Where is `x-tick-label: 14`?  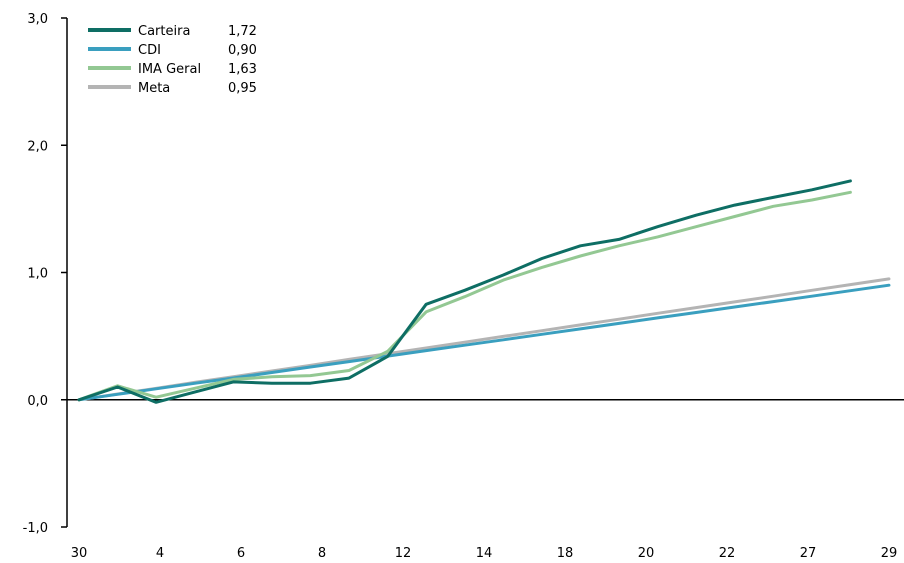
x-tick-label: 14 is located at coordinates (484, 553).